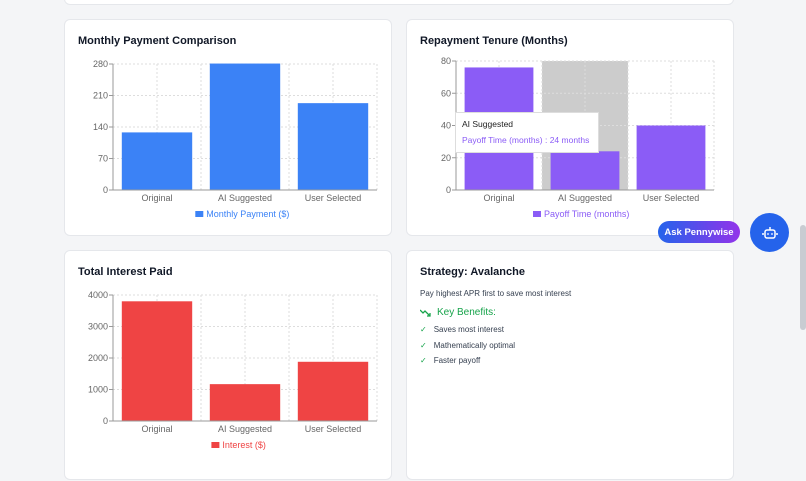 The image size is (806, 481). What do you see at coordinates (100, 64) in the screenshot?
I see `y-tick-label: 280` at bounding box center [100, 64].